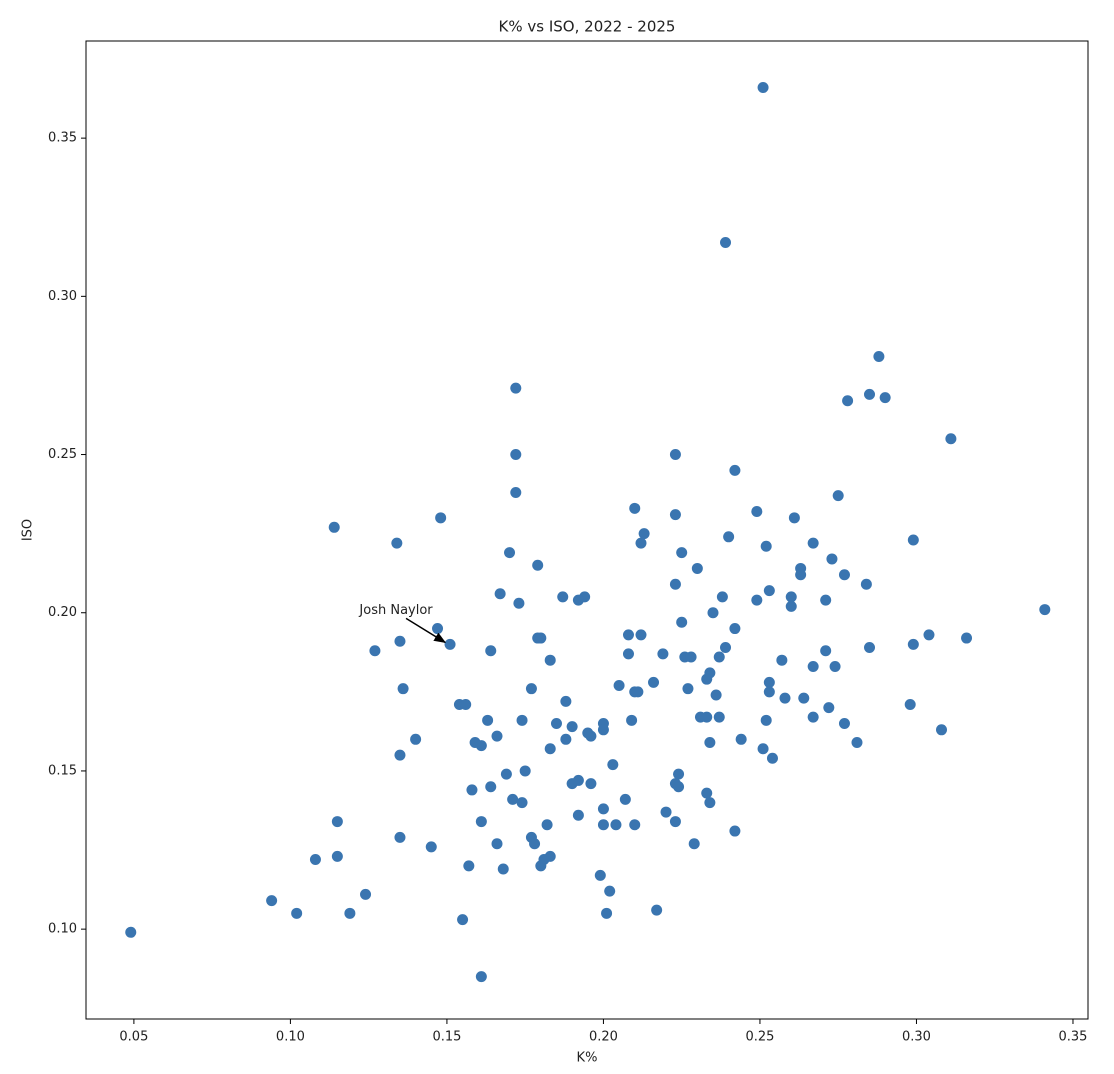  Describe the element at coordinates (587, 27) in the screenshot. I see `chart-title: K% vs ISO, 2022 - 2025` at that location.